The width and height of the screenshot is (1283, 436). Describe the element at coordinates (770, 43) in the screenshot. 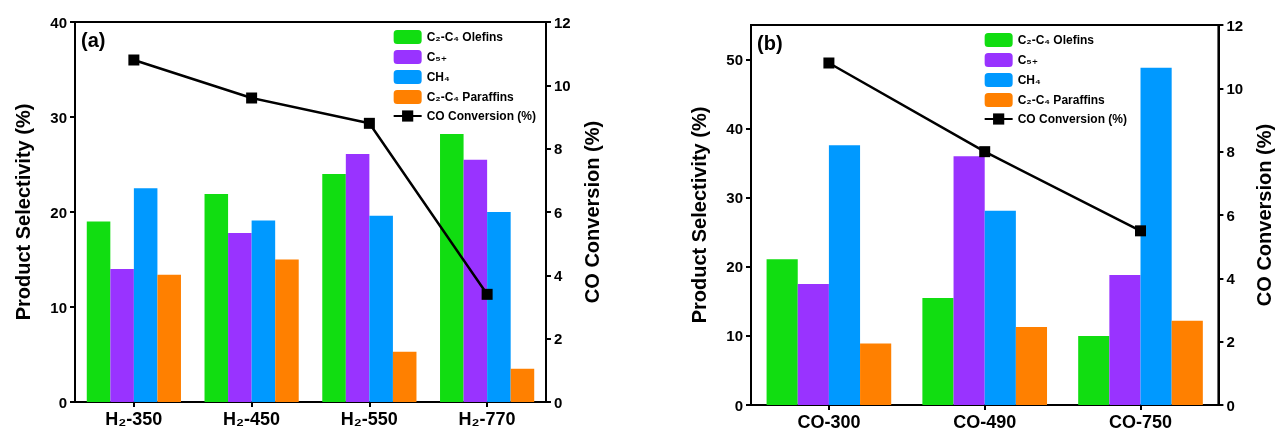

I see `annotation: (b)` at that location.